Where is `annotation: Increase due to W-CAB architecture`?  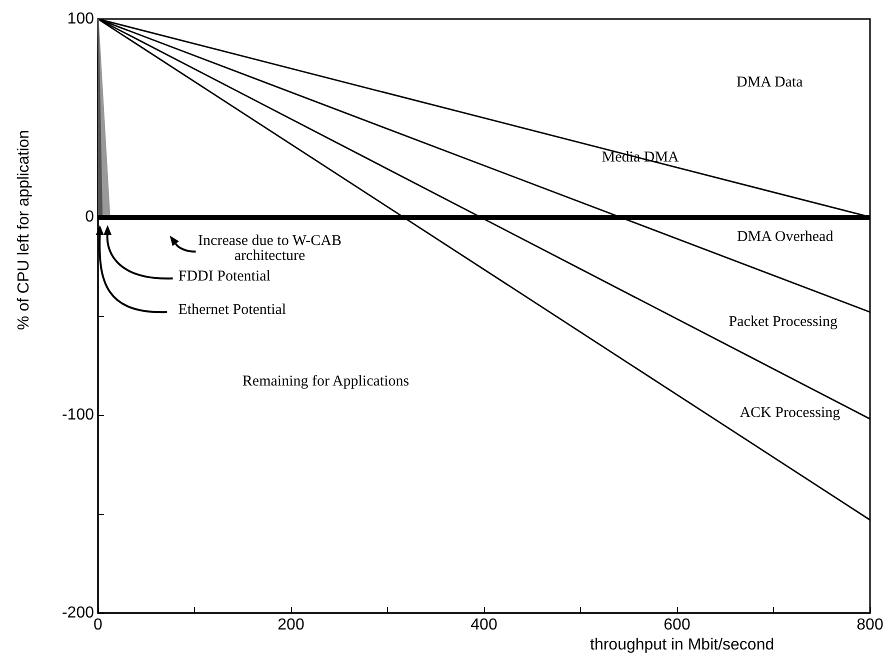 annotation: Increase due to W-CAB architecture is located at coordinates (270, 248).